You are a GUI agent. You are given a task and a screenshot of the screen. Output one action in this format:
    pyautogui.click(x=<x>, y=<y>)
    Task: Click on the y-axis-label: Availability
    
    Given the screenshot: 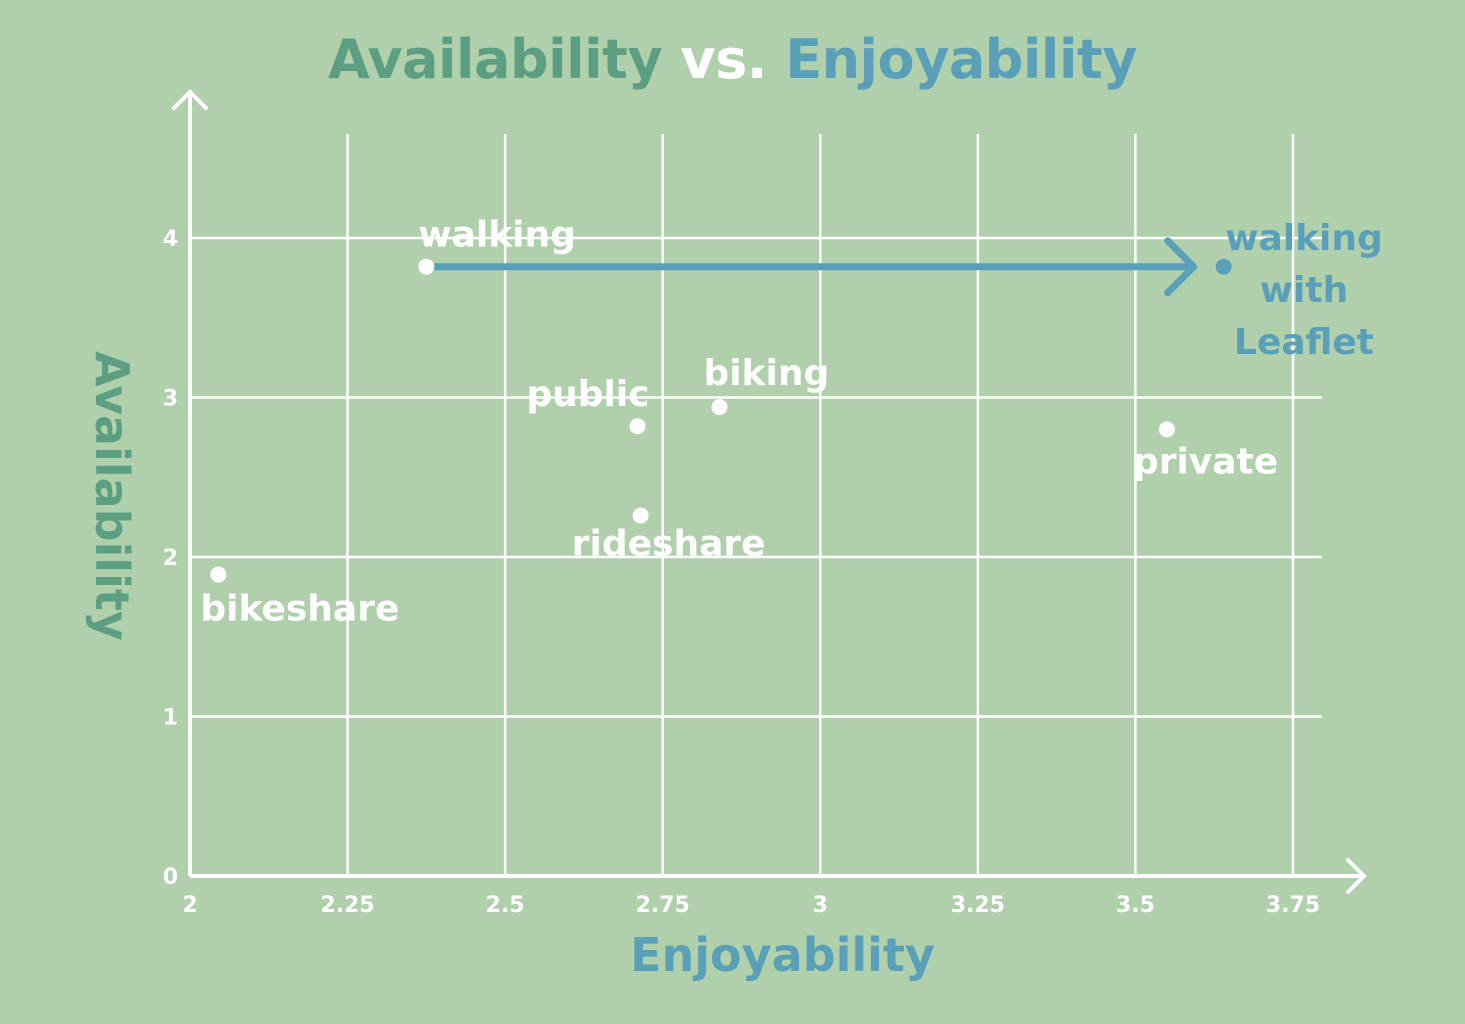 What is the action you would take?
    pyautogui.click(x=112, y=496)
    